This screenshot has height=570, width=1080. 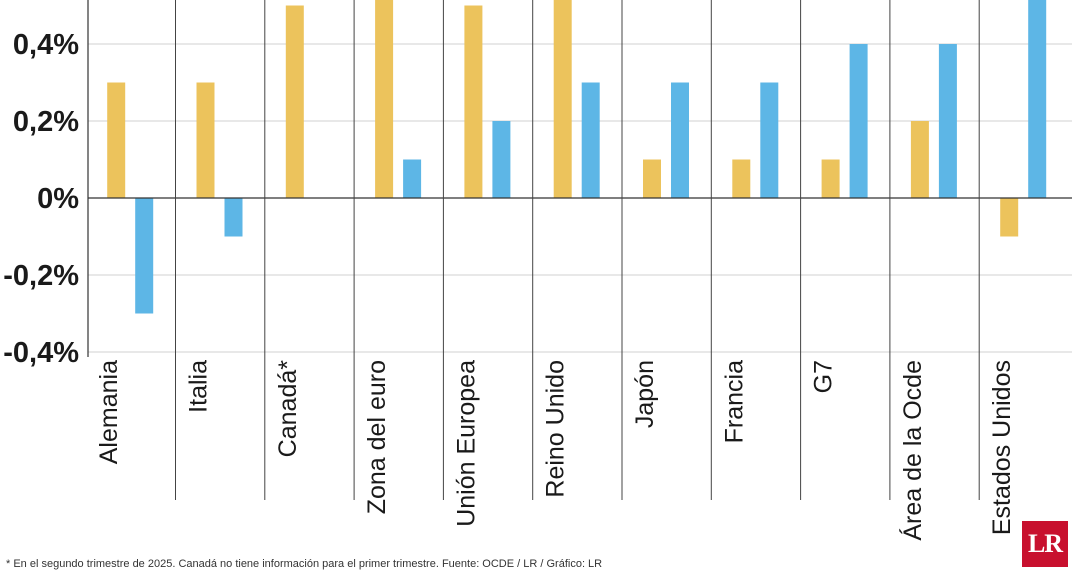 What do you see at coordinates (466, 443) in the screenshot?
I see `x-axis-label: Unión Europea` at bounding box center [466, 443].